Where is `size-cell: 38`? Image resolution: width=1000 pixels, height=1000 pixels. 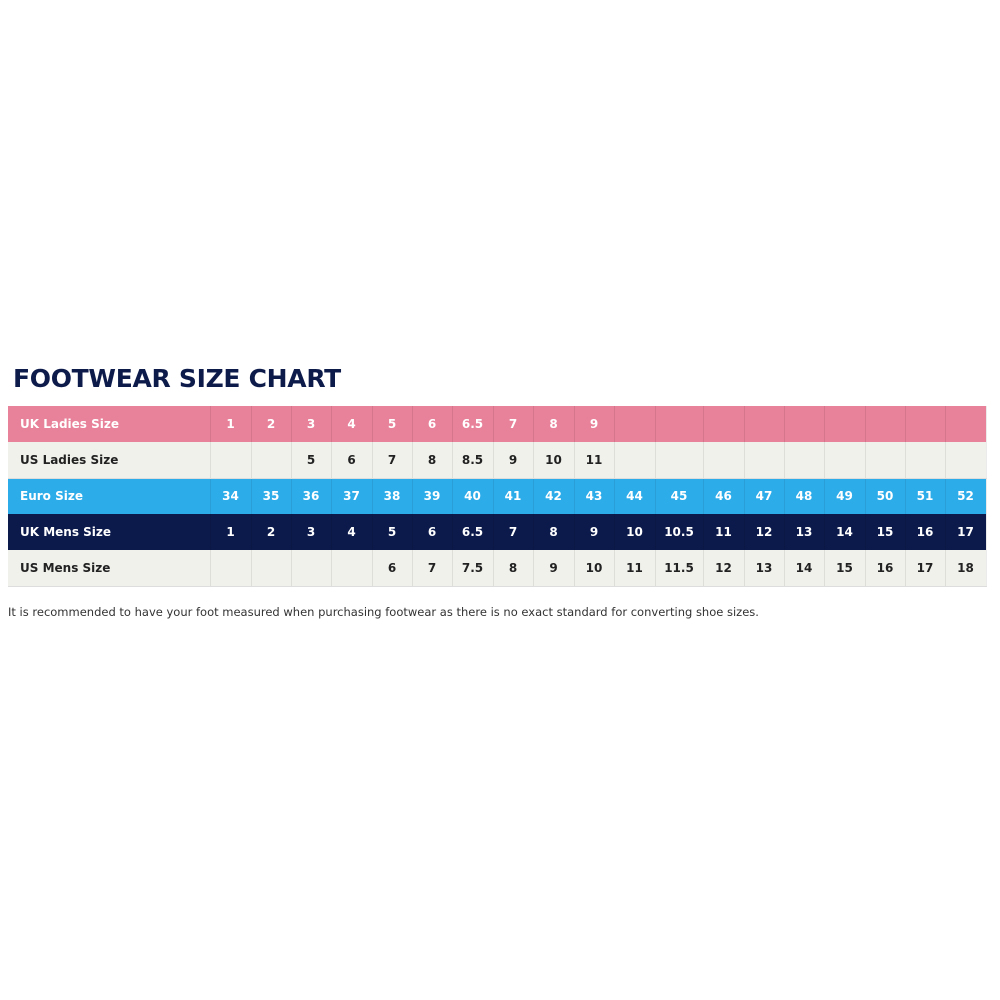 size-cell: 38 is located at coordinates (392, 496).